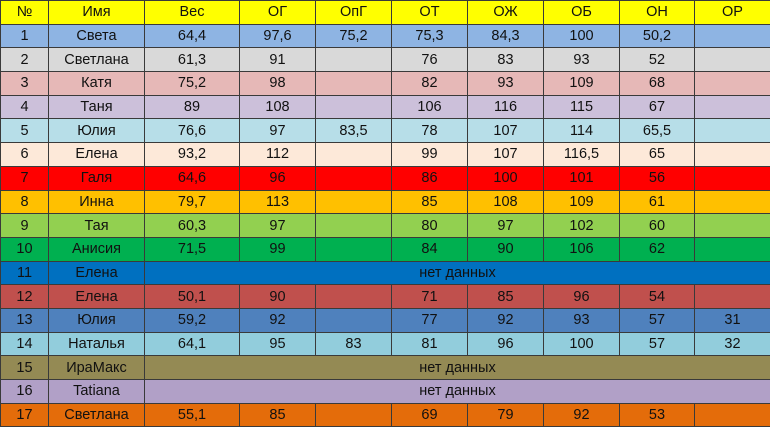  I want to click on cell-number: 17, so click(24, 414).